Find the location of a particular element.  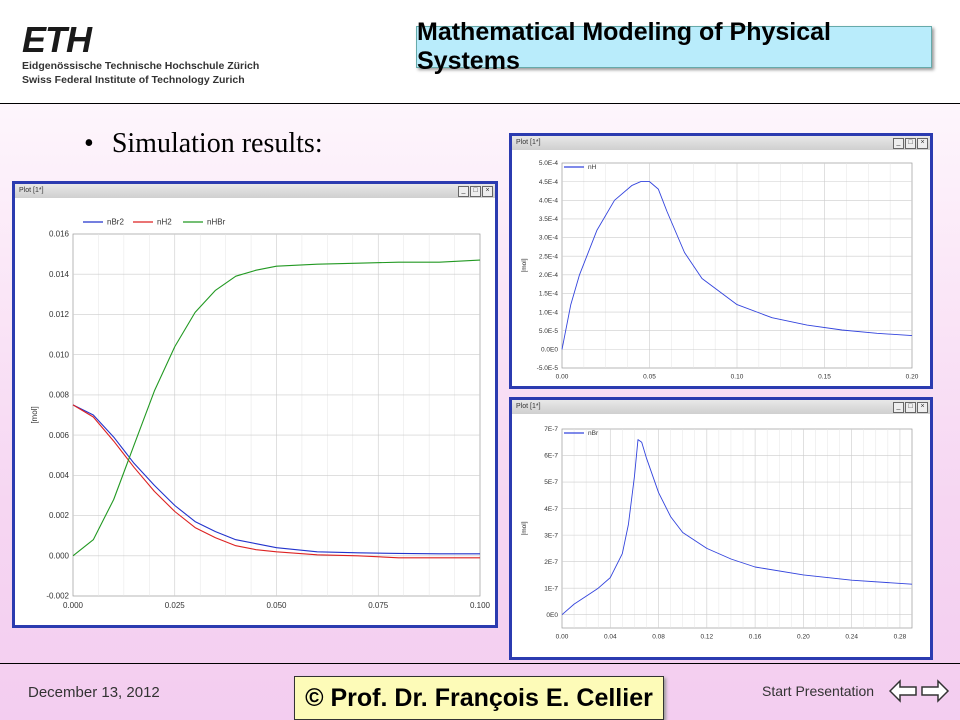

series-line-nh is located at coordinates (737, 265).